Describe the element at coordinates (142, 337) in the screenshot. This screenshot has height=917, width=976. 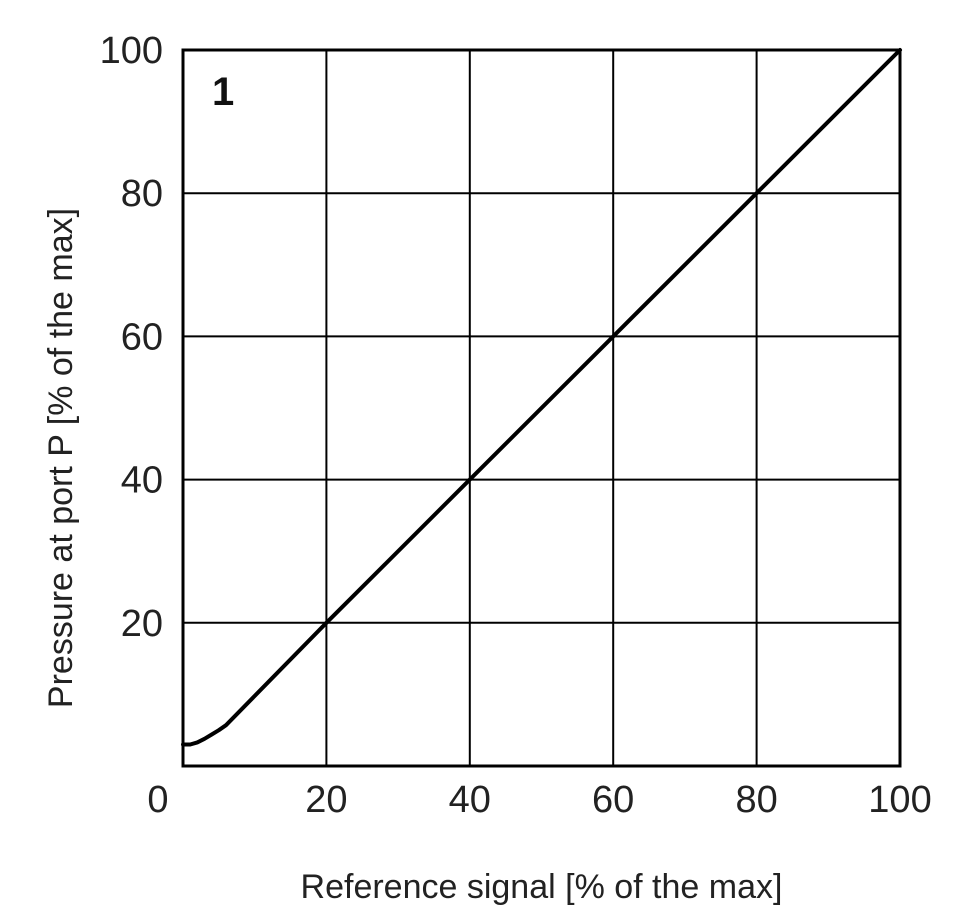
I see `y-tick-label: 60` at that location.